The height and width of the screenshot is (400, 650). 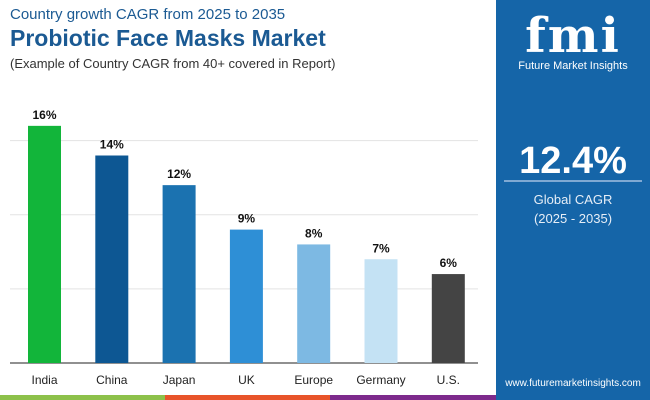 I want to click on stripe-orange, so click(x=247, y=397).